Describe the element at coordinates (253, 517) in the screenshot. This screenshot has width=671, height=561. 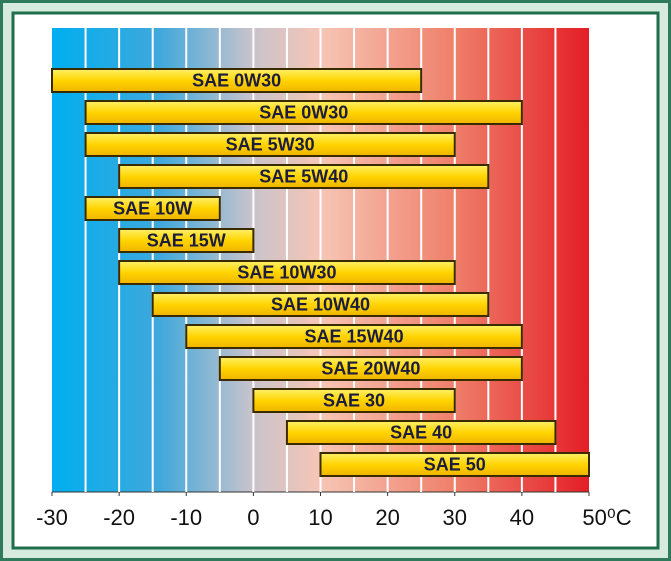
I see `x-tick-label: 0` at that location.